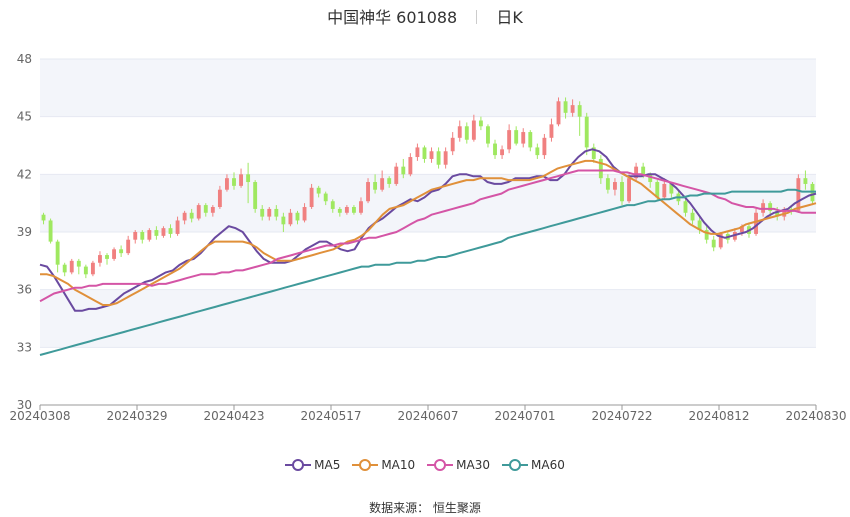 This screenshot has width=850, height=517. I want to click on x-tick-label: 20240517, so click(330, 416).